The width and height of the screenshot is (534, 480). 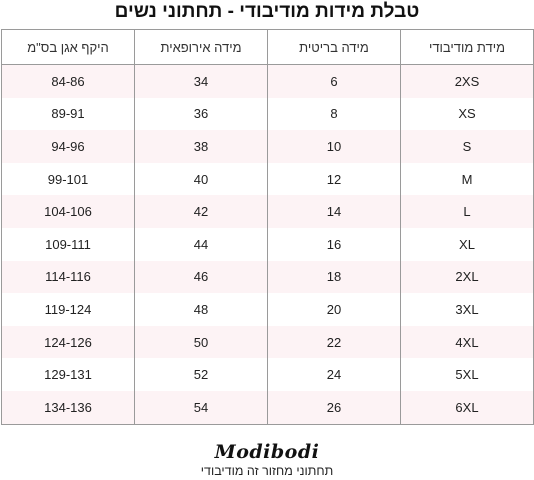 I want to click on cell-uk-size: 16, so click(x=334, y=244).